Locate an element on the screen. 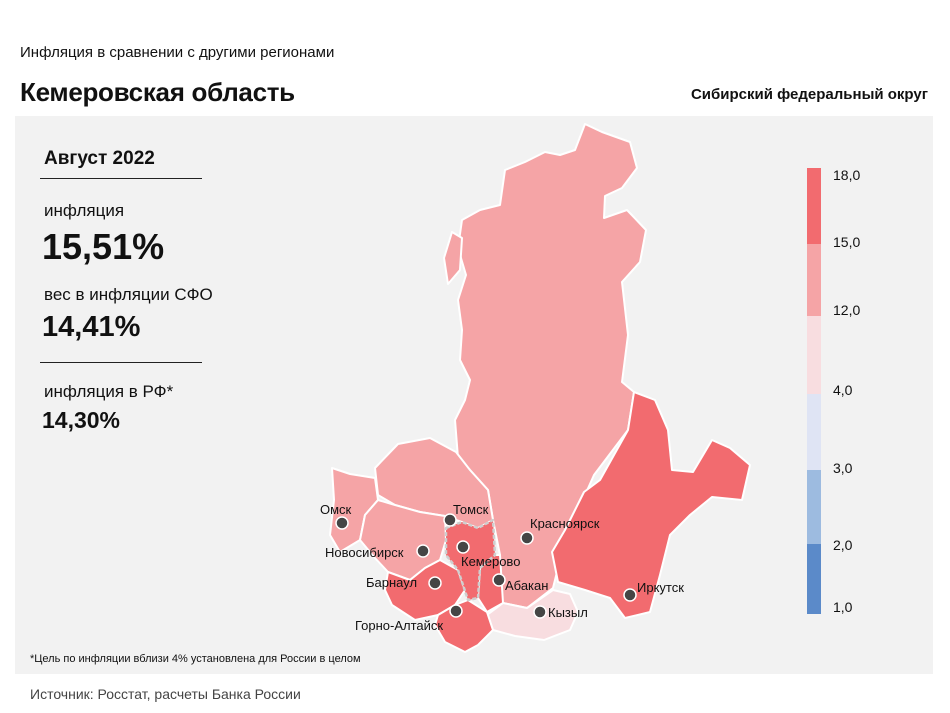 This screenshot has width=950, height=713. city-label: Томск is located at coordinates (471, 509).